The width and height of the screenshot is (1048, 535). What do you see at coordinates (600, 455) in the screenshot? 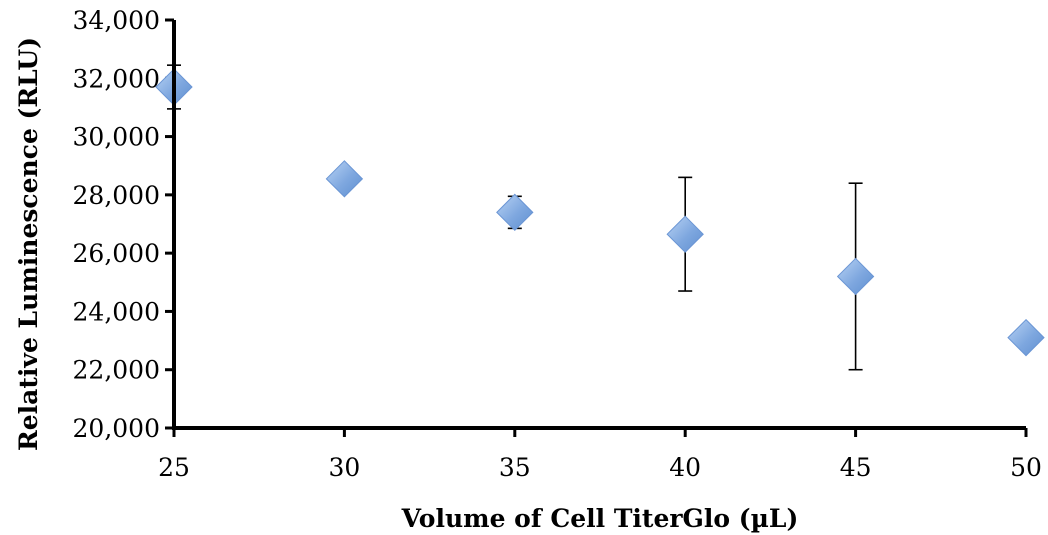
I see `x-axis-ticks: 25 30 35 40 45 50` at bounding box center [600, 455].